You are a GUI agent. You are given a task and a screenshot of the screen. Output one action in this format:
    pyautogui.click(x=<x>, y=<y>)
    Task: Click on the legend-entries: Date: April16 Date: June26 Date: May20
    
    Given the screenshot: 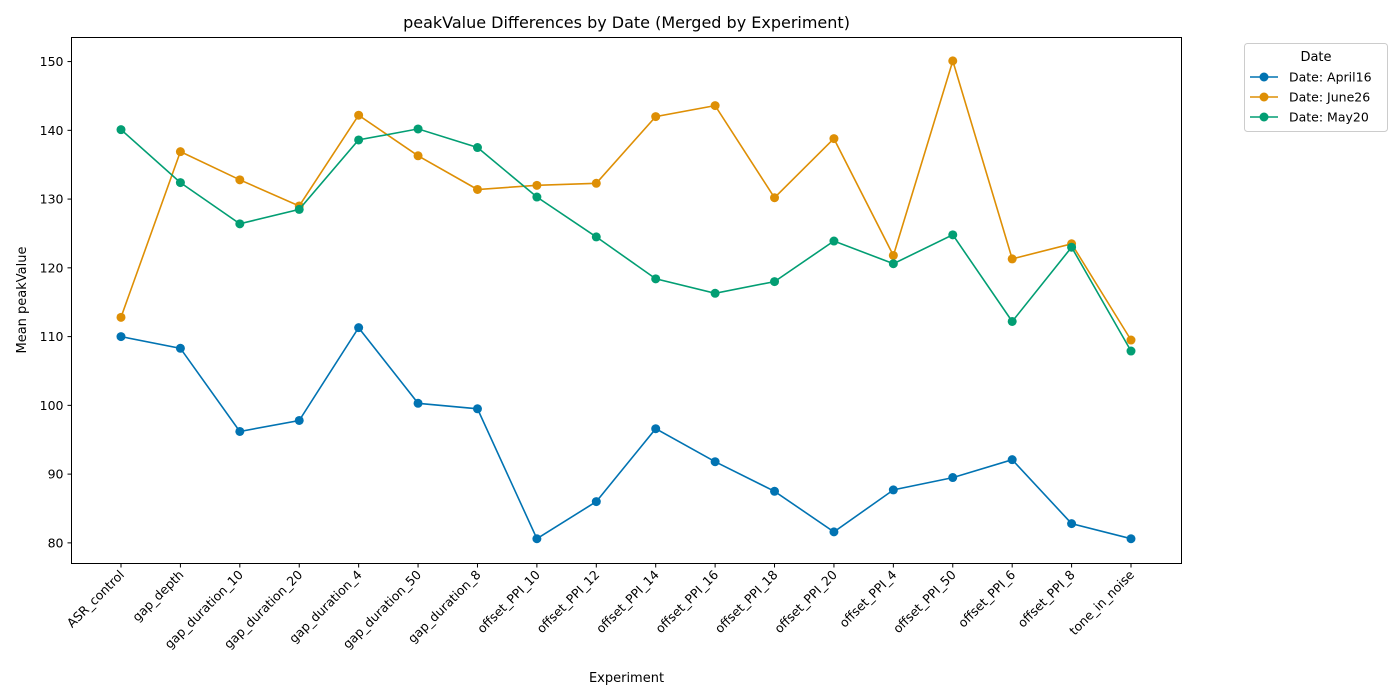 What is the action you would take?
    pyautogui.click(x=1311, y=97)
    